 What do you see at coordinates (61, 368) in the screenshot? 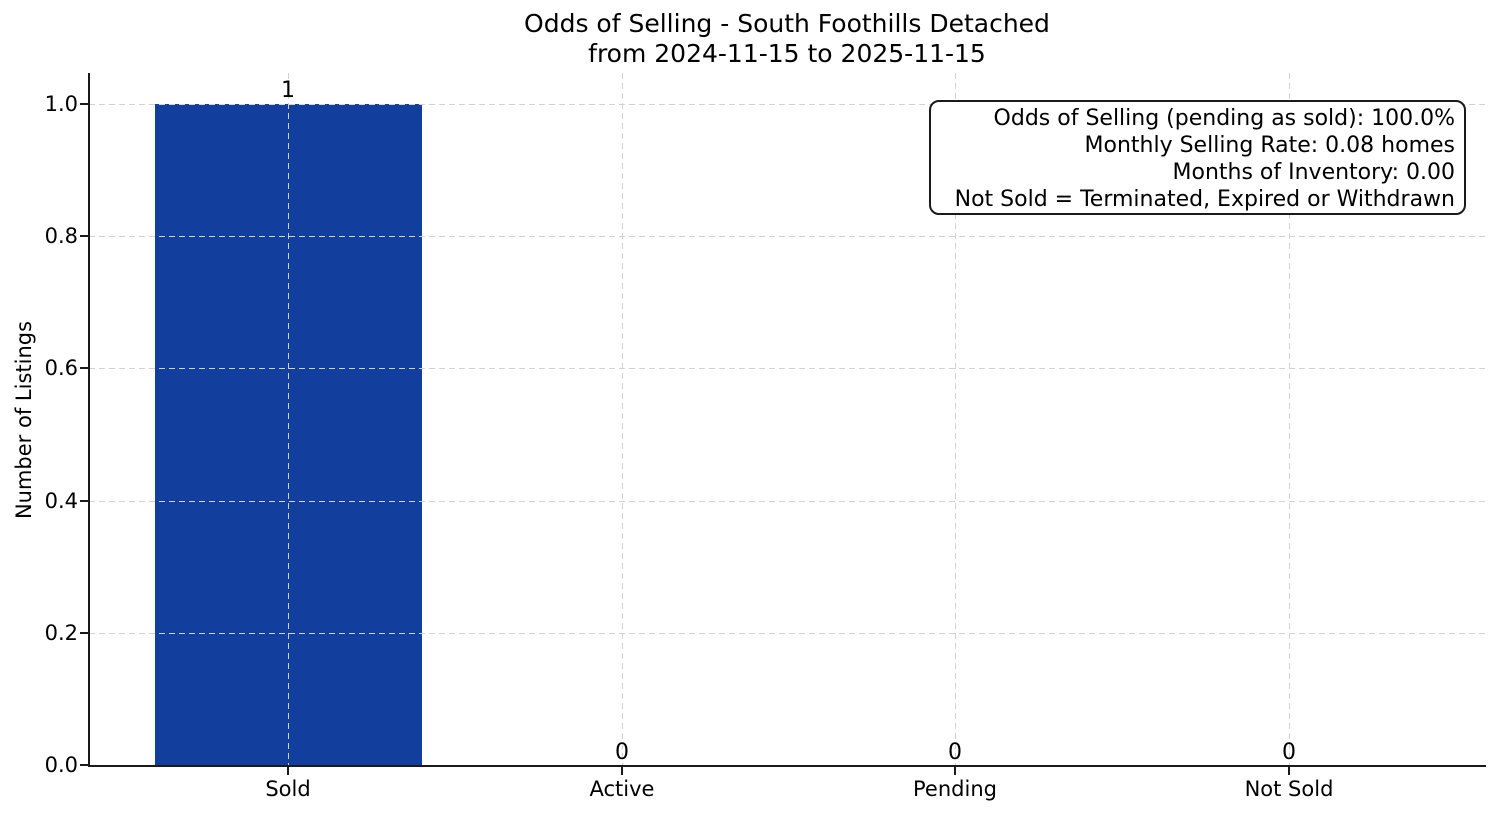
I see `y-tick-label-0-6: 0.6` at bounding box center [61, 368].